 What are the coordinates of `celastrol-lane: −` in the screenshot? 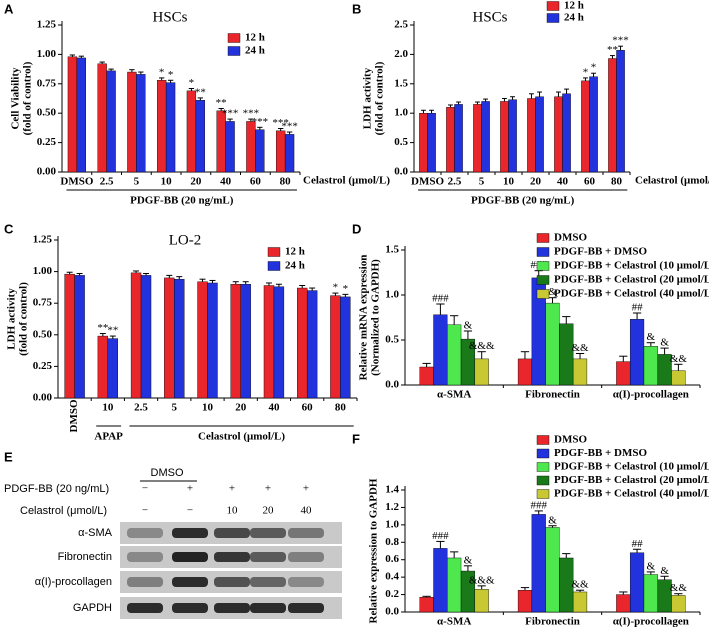 It's located at (190, 511).